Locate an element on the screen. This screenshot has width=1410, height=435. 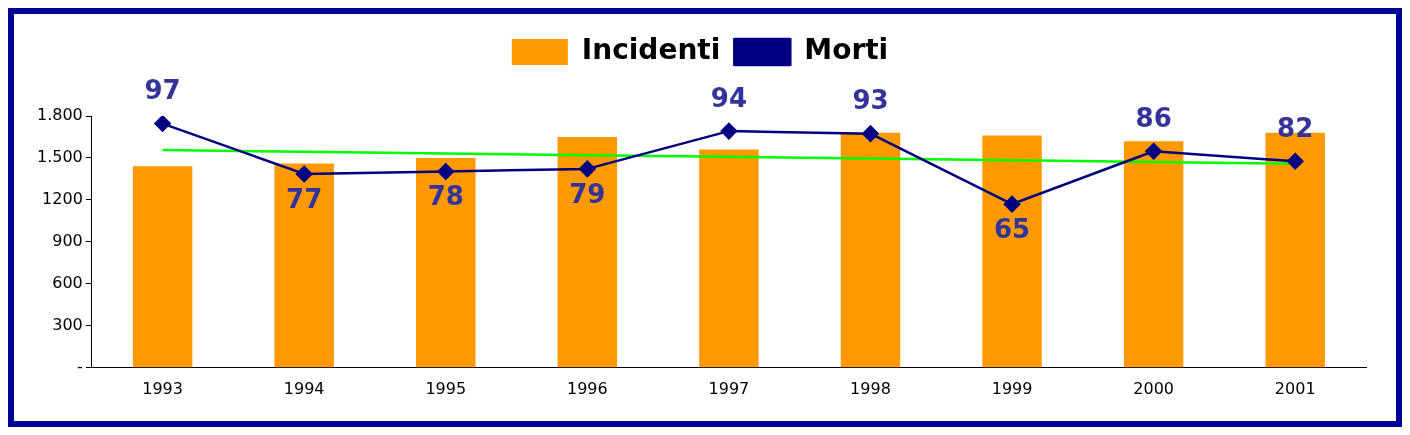
x-tick-label: 1996 is located at coordinates (587, 388).